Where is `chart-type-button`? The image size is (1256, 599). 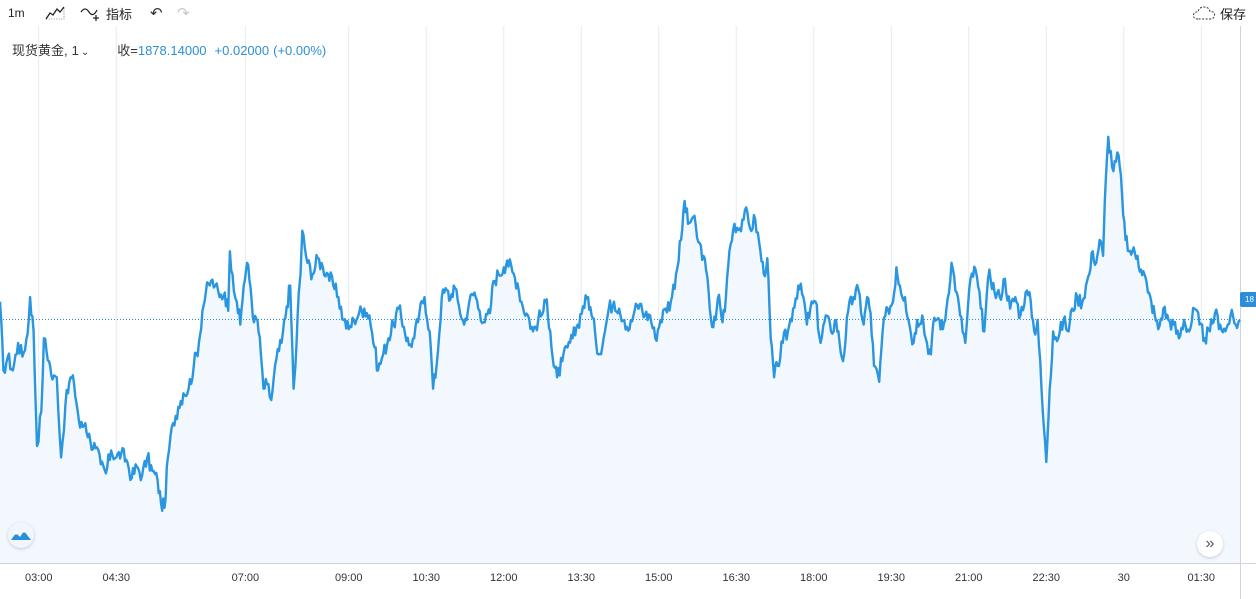 chart-type-button is located at coordinates (55, 13).